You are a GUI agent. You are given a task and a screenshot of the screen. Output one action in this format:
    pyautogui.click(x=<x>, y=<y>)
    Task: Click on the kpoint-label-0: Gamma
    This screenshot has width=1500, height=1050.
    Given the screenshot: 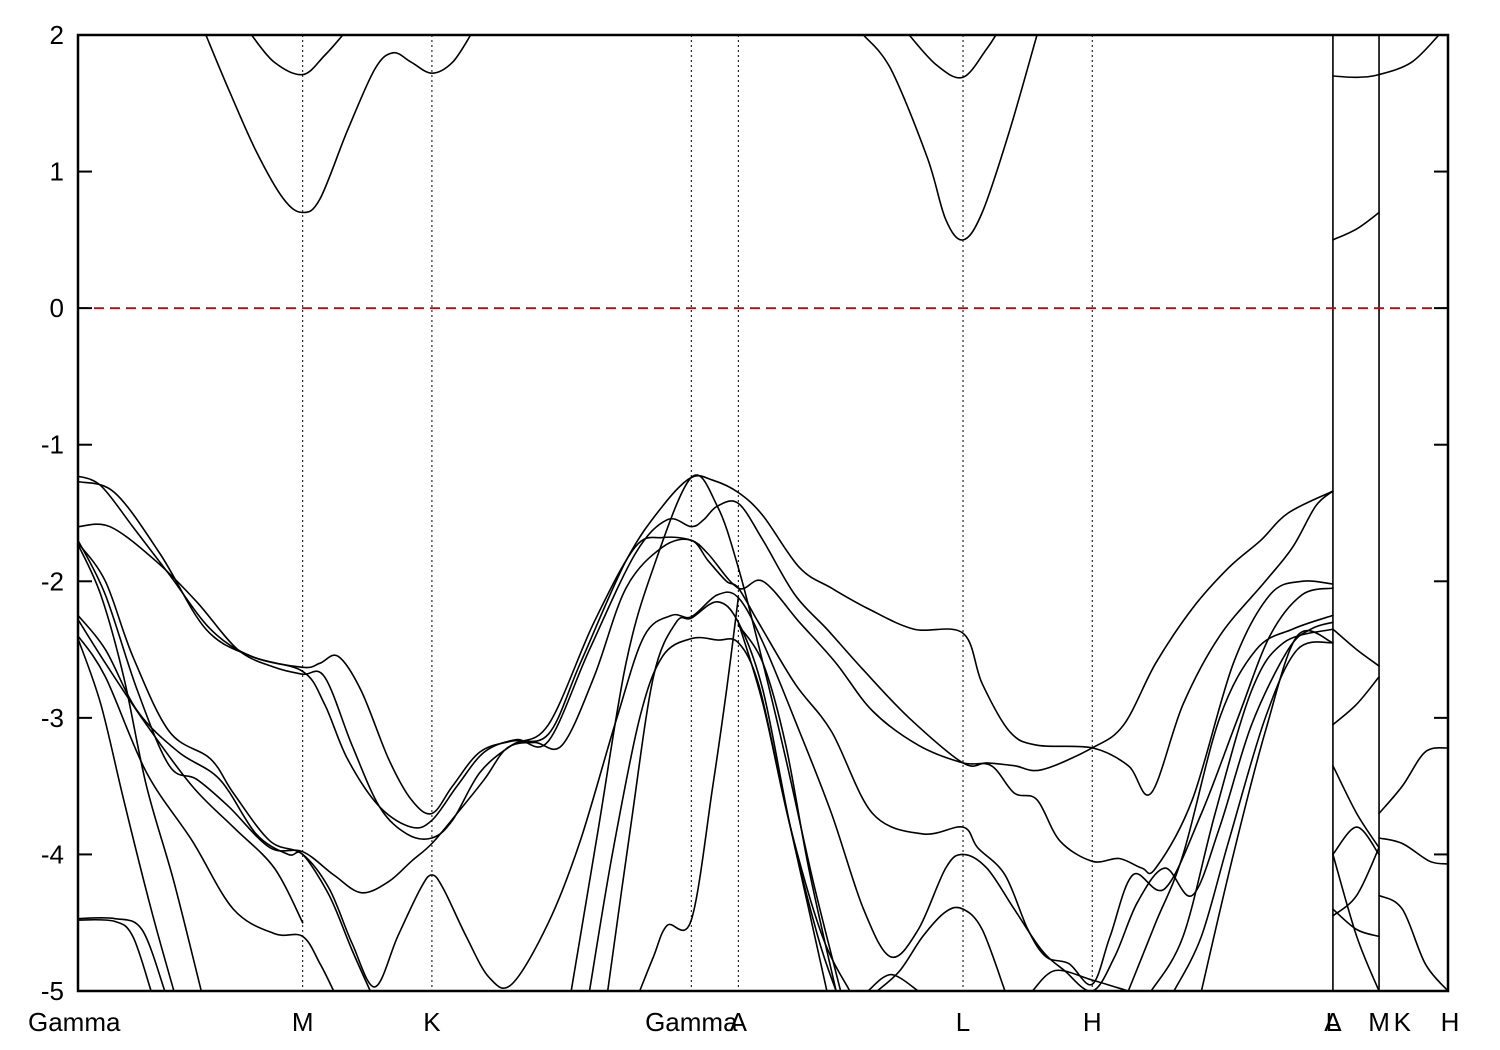 What is the action you would take?
    pyautogui.click(x=74, y=1022)
    